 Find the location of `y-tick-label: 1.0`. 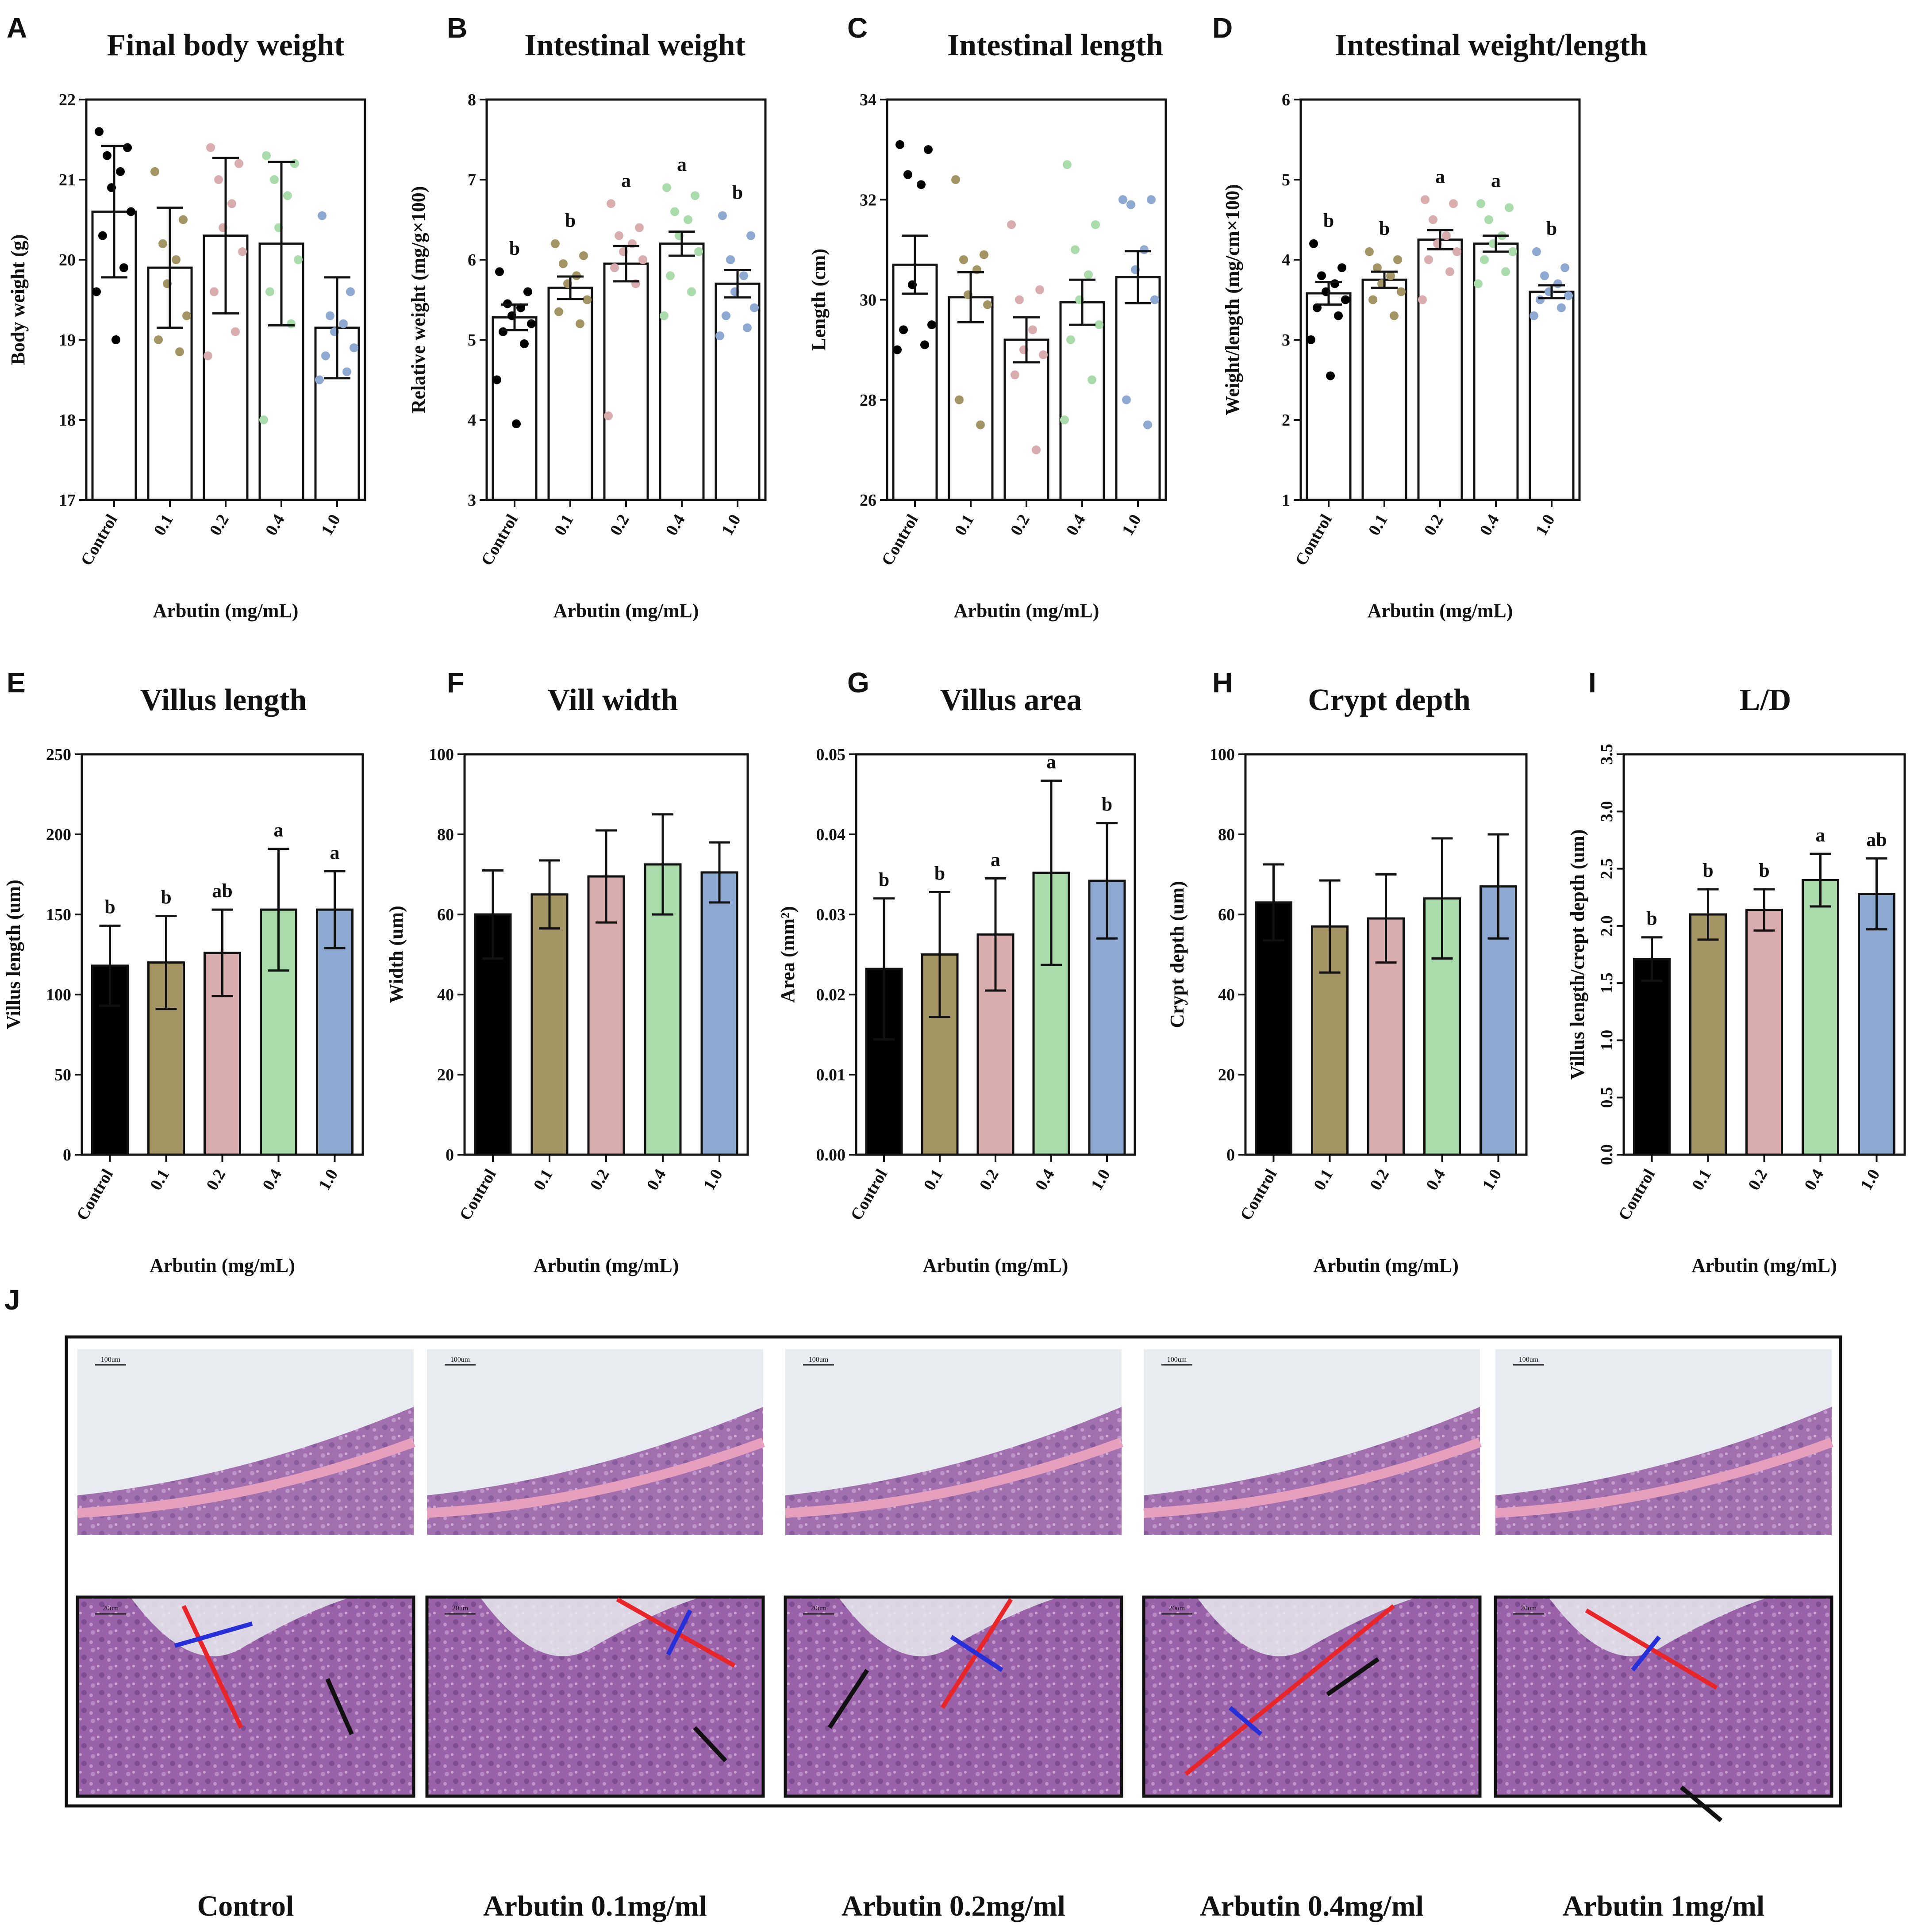

y-tick-label: 1.0 is located at coordinates (1607, 1040).